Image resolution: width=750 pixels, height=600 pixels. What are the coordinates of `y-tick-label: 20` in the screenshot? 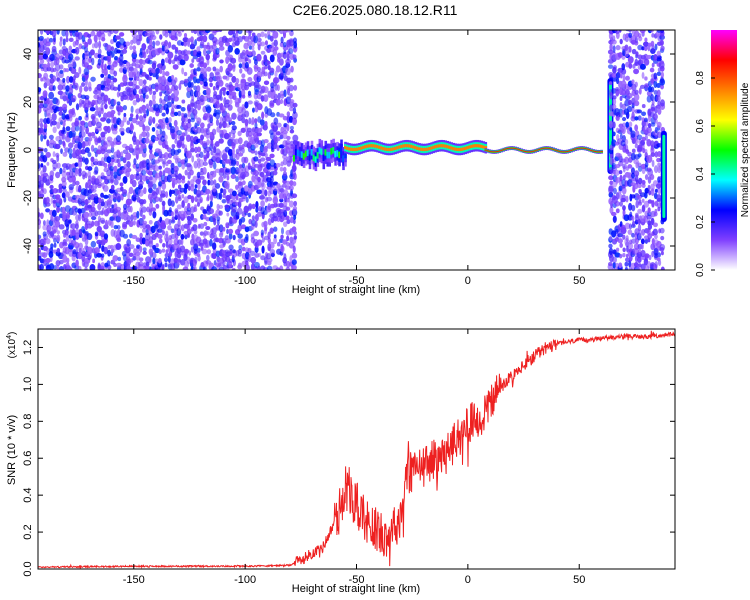 It's located at (28, 102).